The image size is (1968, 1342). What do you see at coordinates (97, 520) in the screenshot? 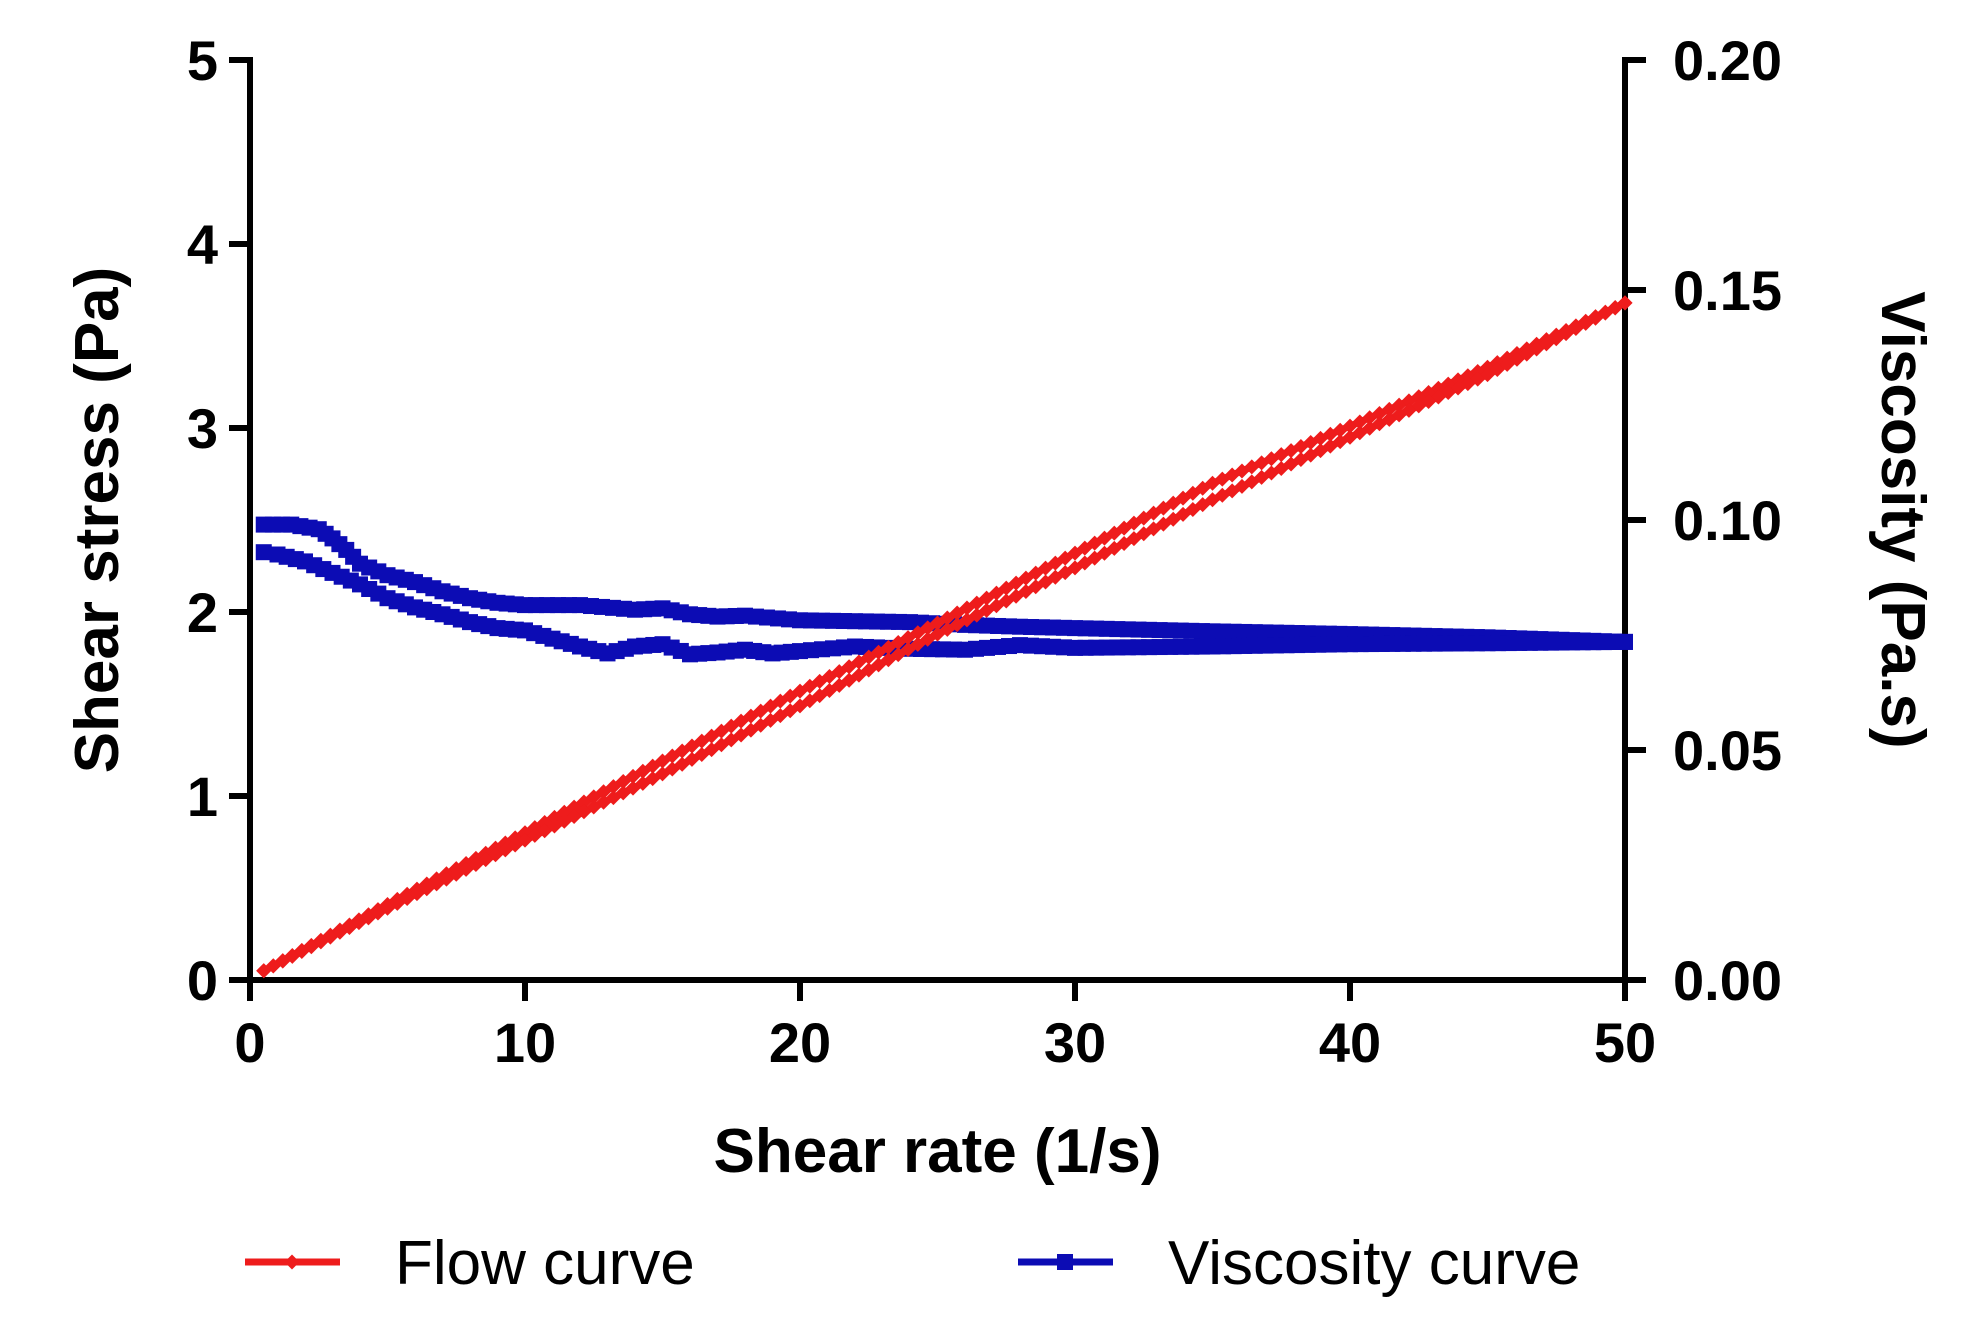
I see `left-y-axis-title: Shear stress (Pa)` at bounding box center [97, 520].